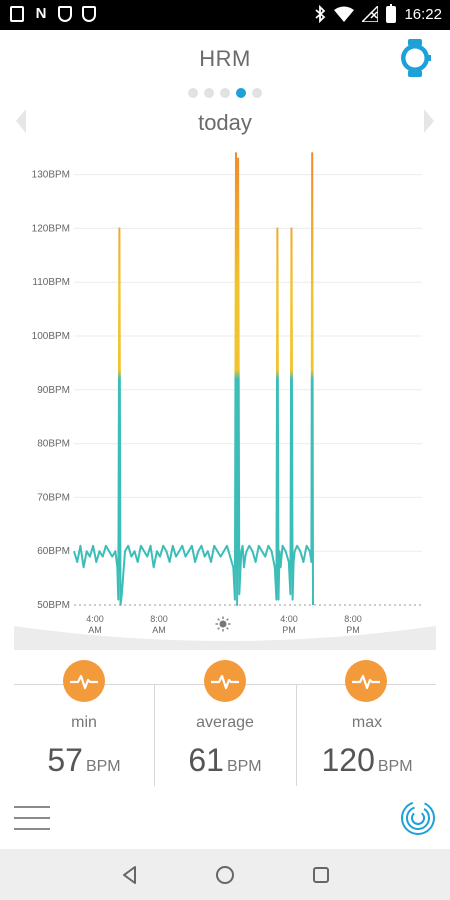 This screenshot has height=900, width=450. I want to click on y-tick-label: 90BPM, so click(53, 390).